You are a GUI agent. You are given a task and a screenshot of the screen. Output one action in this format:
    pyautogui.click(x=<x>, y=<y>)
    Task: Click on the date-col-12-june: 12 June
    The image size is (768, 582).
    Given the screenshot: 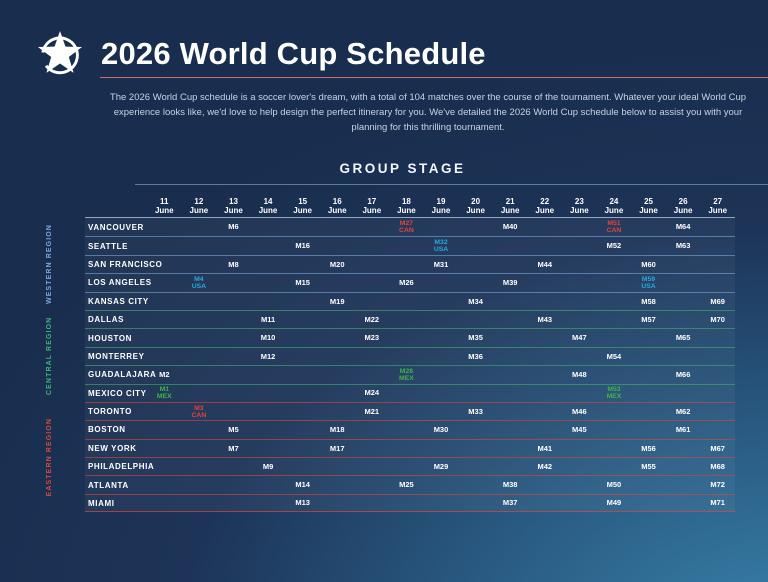 What is the action you would take?
    pyautogui.click(x=199, y=206)
    